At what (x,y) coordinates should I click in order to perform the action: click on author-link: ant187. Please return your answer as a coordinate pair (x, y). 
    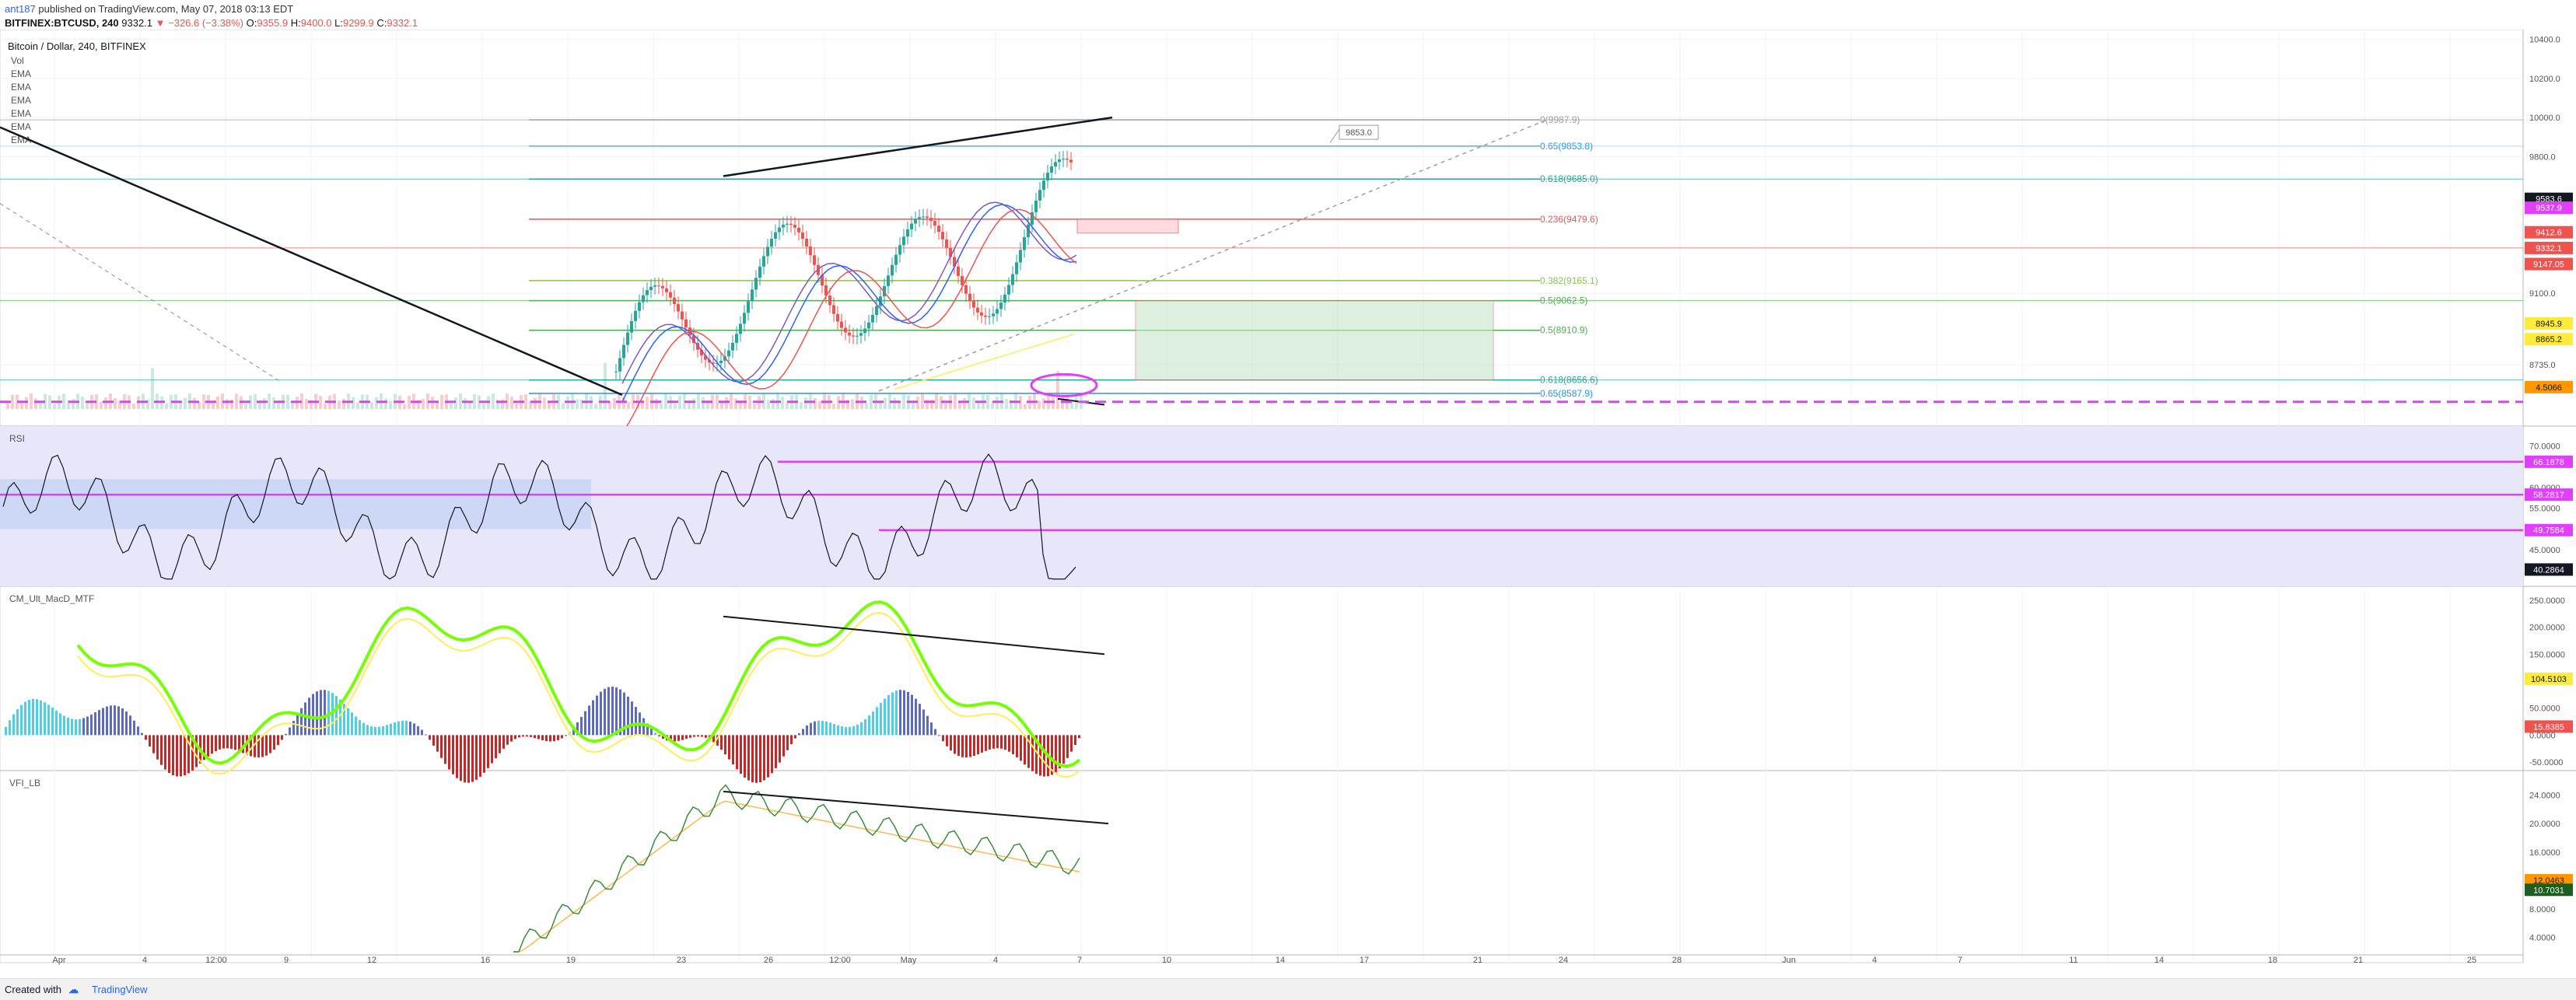
    Looking at the image, I should click on (20, 9).